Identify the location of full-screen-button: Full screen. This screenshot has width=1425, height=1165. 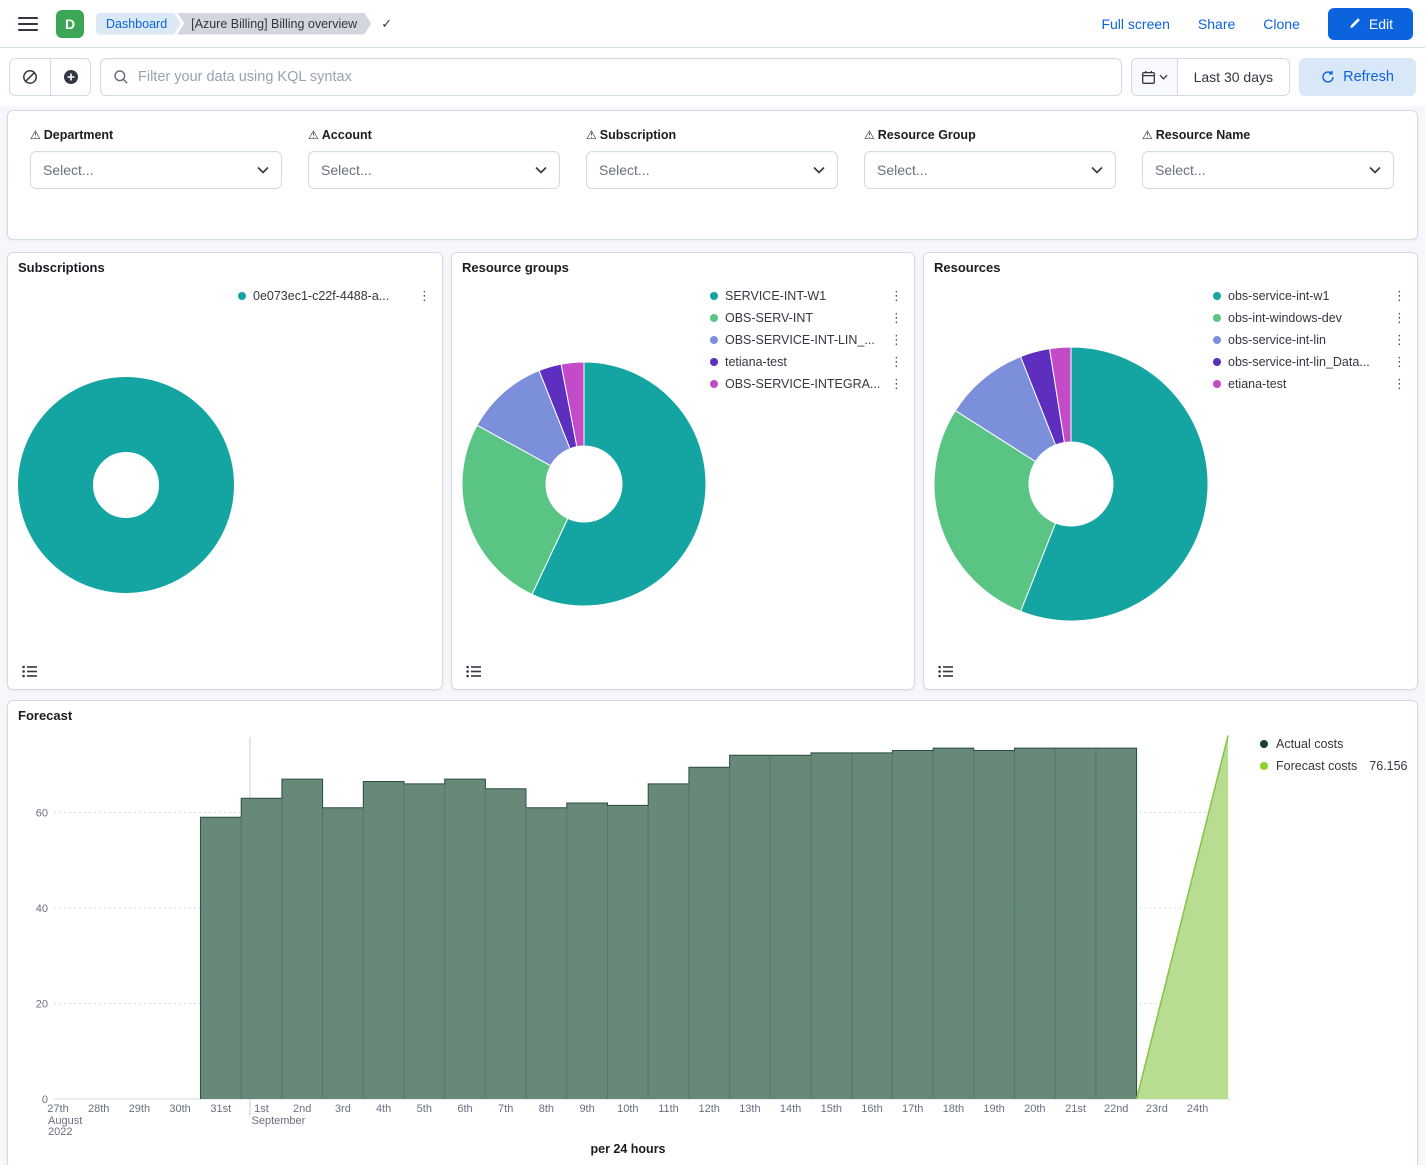
(1135, 23).